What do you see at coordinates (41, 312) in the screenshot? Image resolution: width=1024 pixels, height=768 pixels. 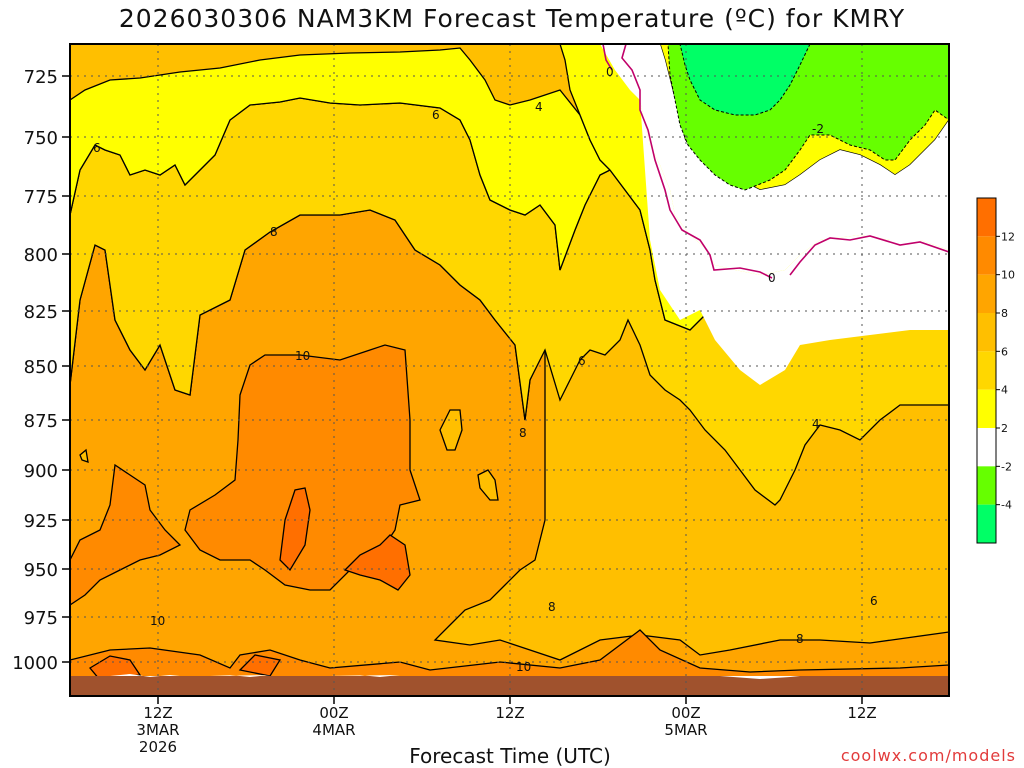 I see `y-tick-label: 825` at bounding box center [41, 312].